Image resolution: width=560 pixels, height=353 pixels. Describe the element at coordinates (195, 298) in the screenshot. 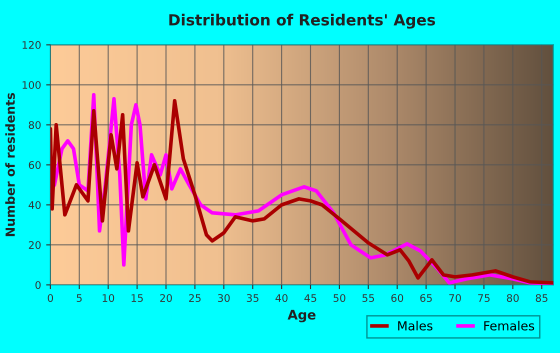

I see `x-tick-label: 25` at that location.